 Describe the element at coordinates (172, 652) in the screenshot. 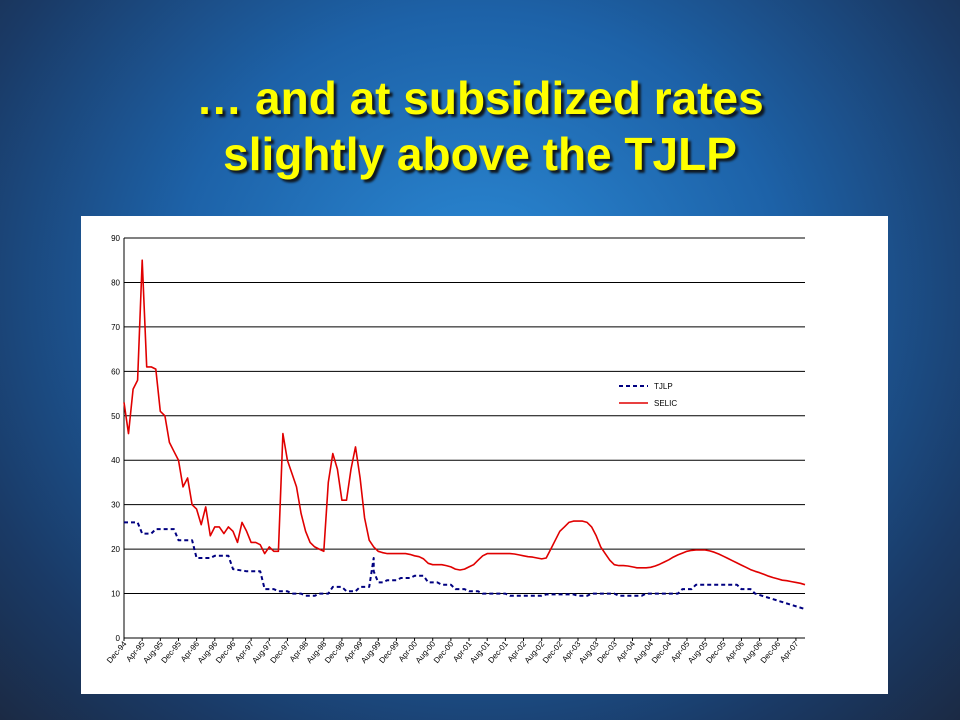

I see `x-tick-label: Dec-95` at that location.